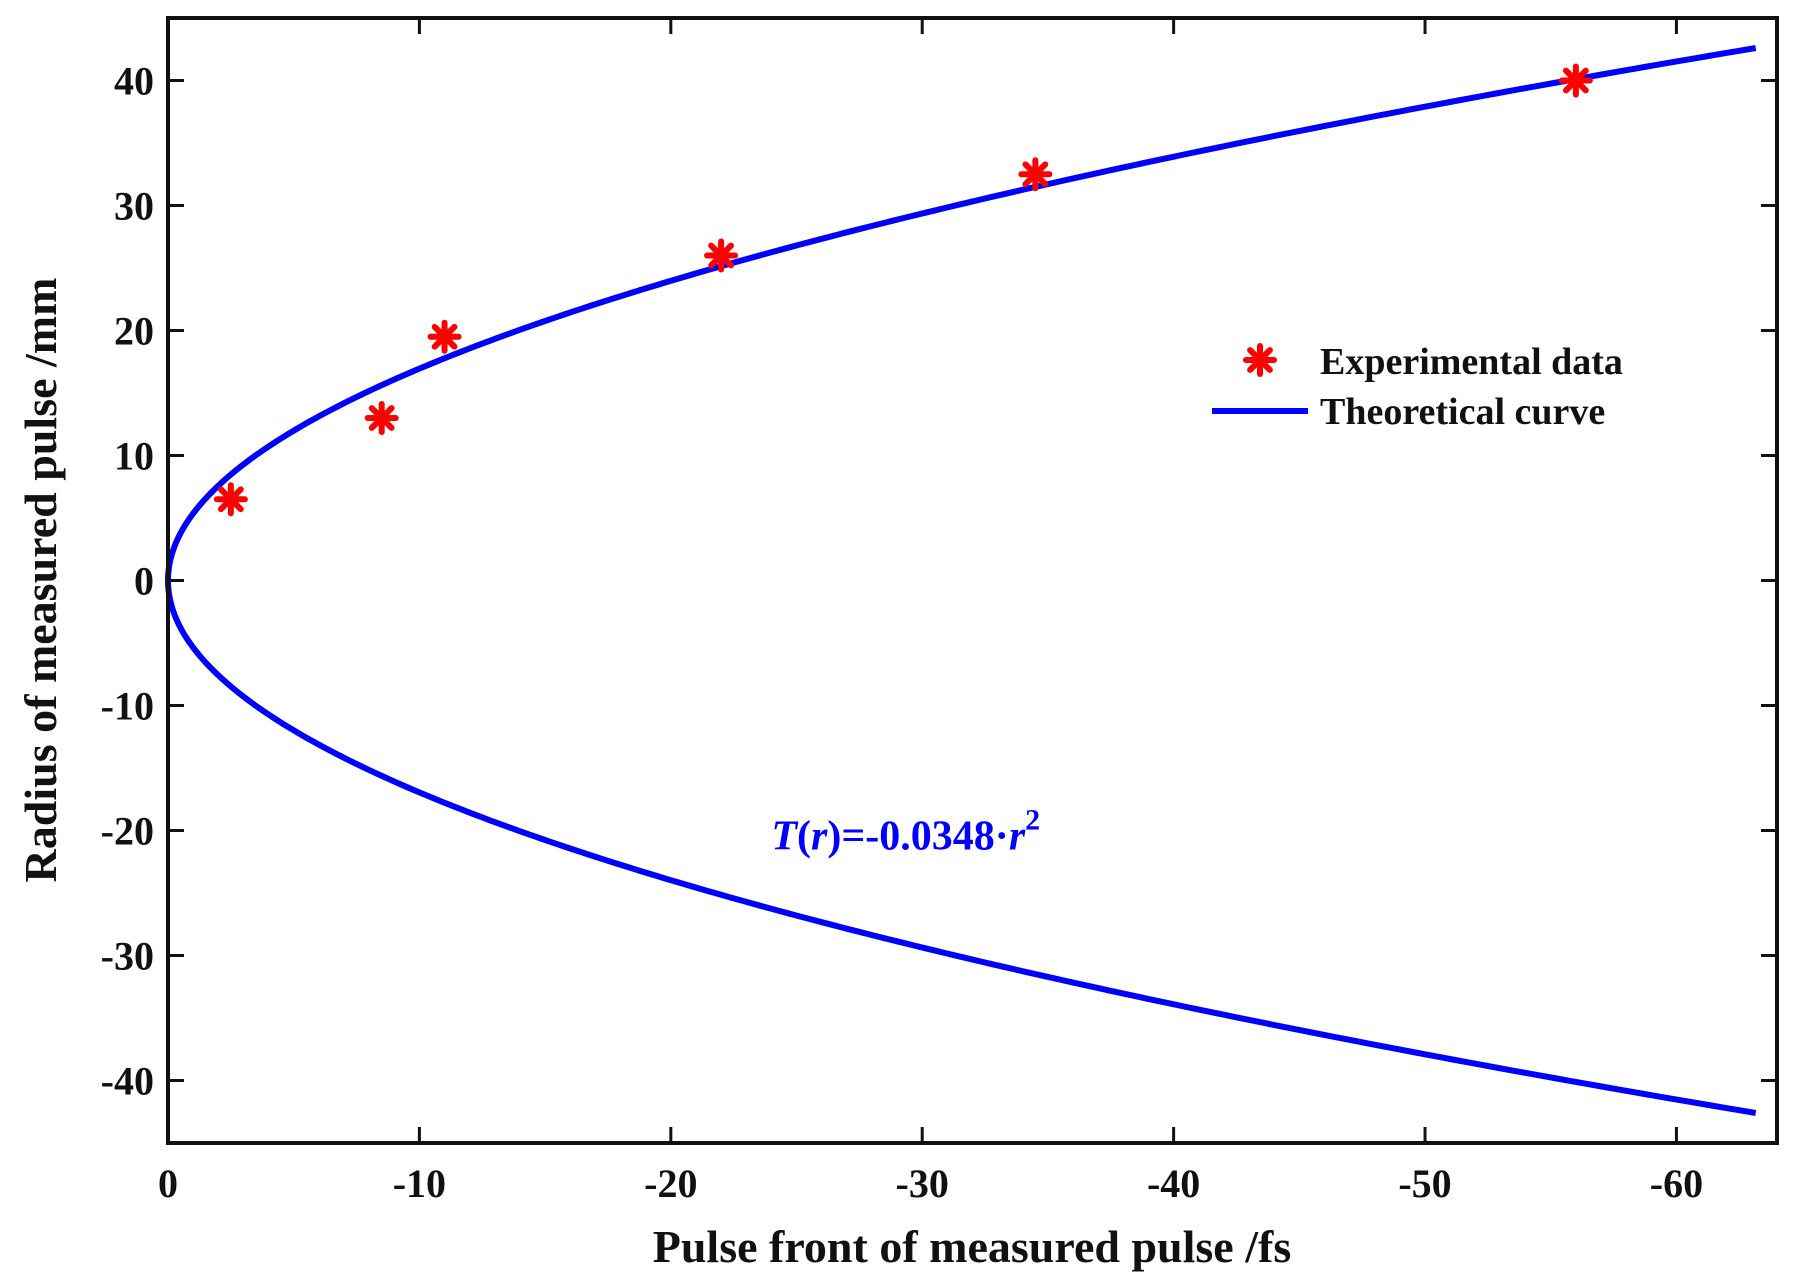 This screenshot has height=1284, width=1797. I want to click on legend-label-experimental: Experimental data, so click(1471, 362).